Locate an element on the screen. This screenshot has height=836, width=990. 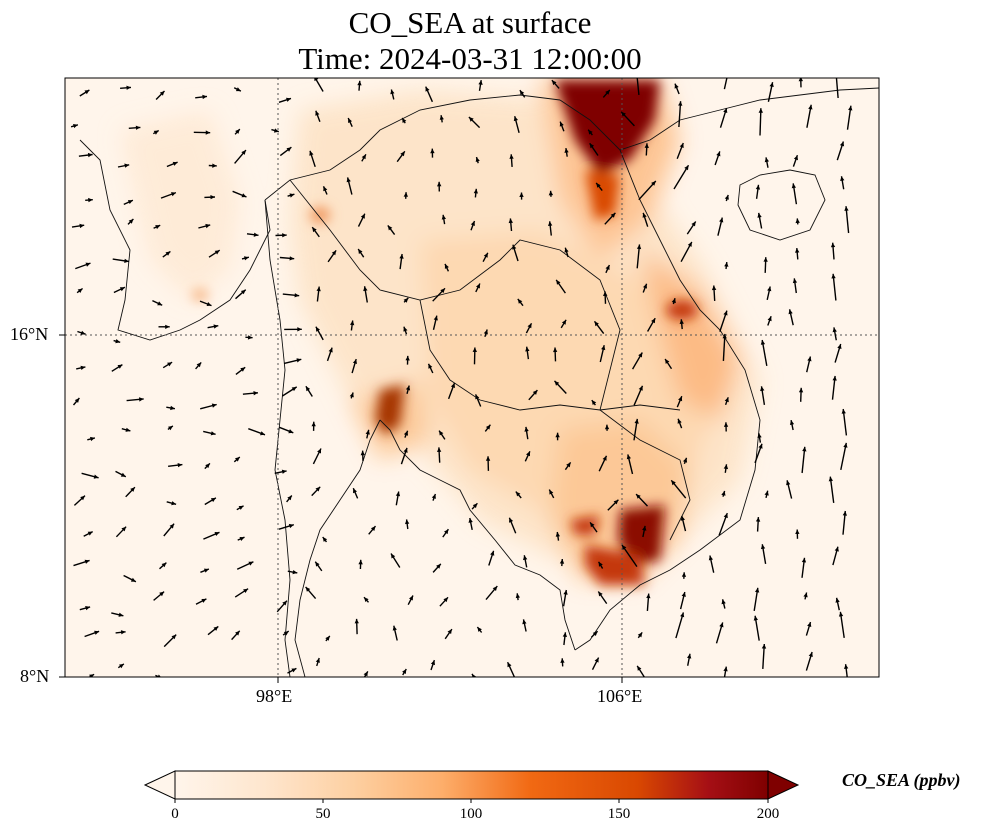
map-time-subtitle: Time: 2024-03-31 12:00:00 is located at coordinates (470, 58).